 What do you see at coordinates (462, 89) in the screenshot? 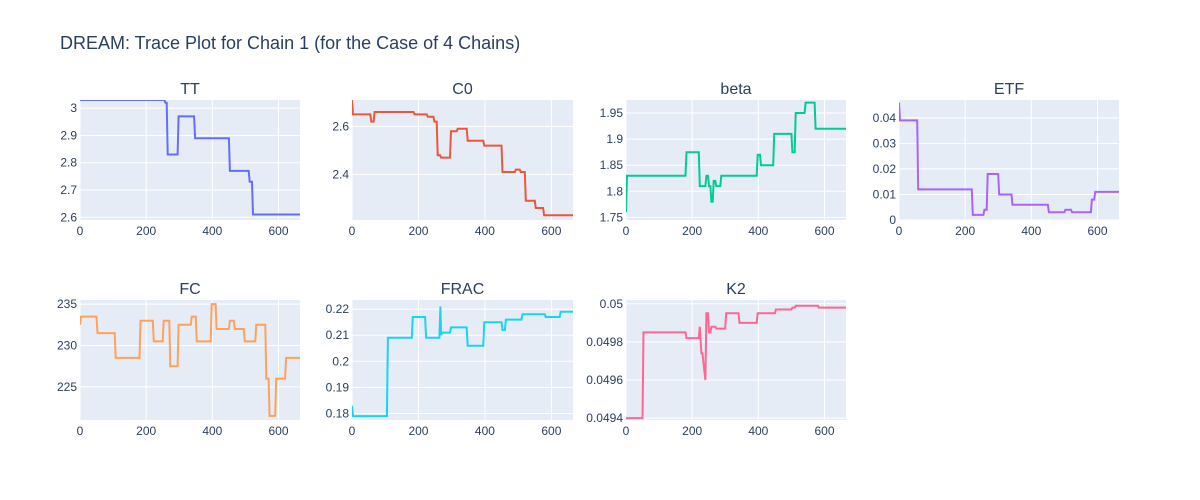
I see `subplot-title: C0` at bounding box center [462, 89].